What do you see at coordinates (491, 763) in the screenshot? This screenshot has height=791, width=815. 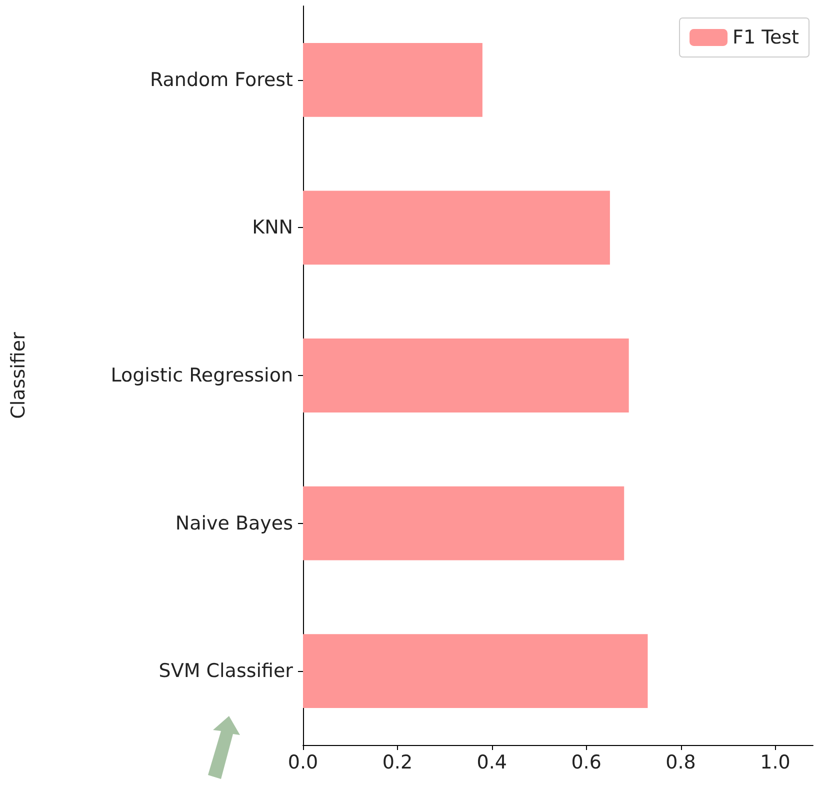 I see `x-tick-label: 0.4` at bounding box center [491, 763].